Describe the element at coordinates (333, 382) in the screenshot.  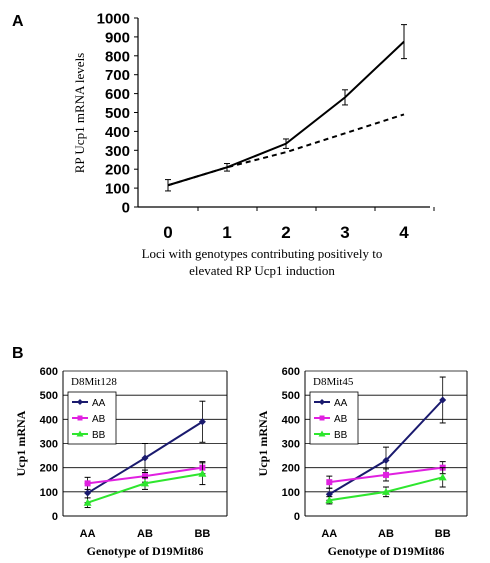
I see `chart-title: D8Mit45` at that location.